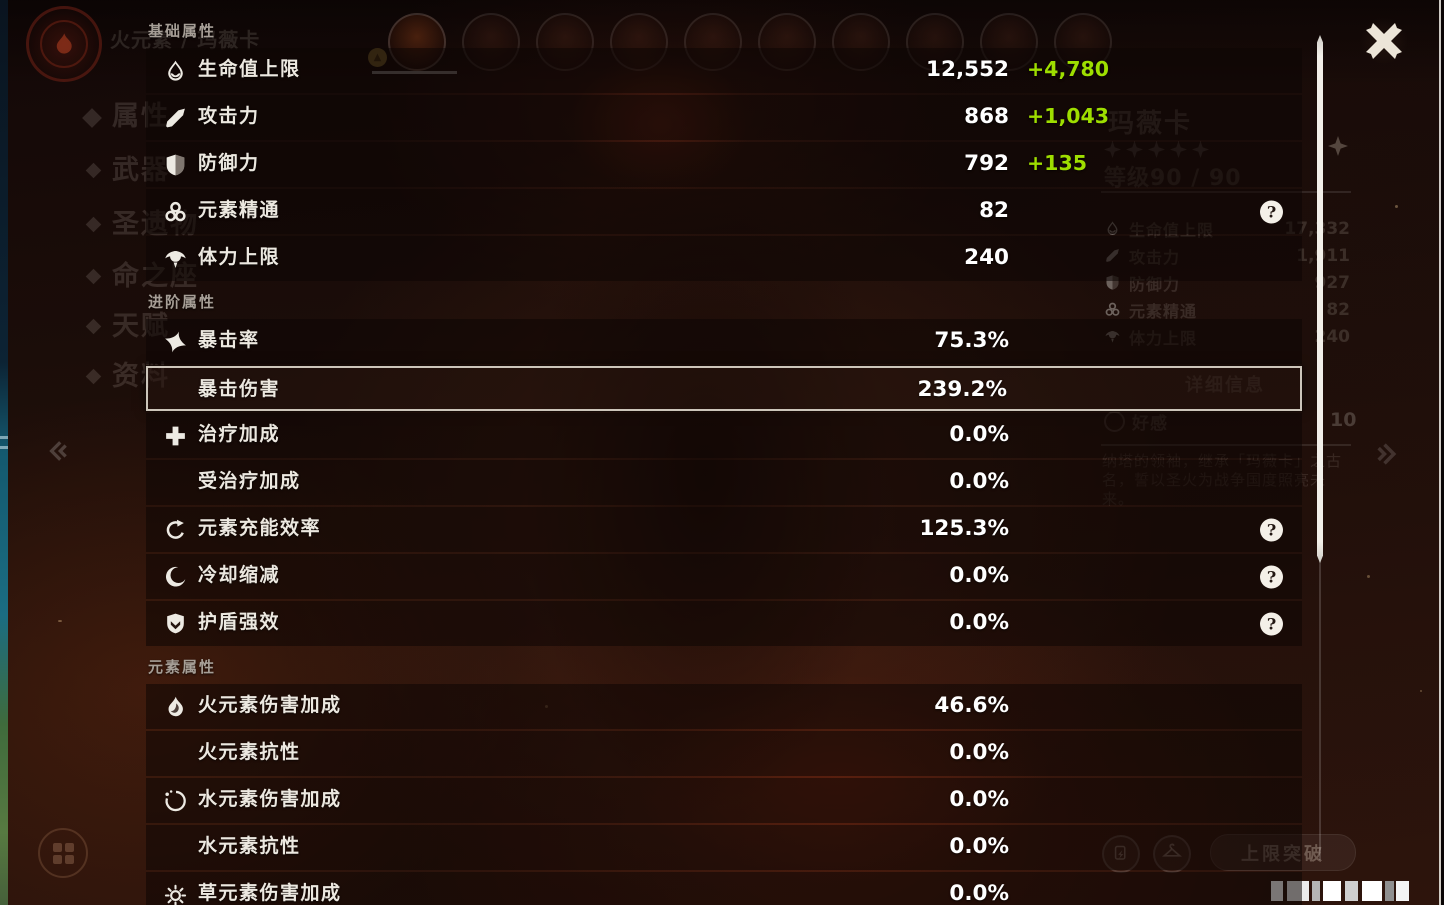  I want to click on stat-row: 攻击力 868 +1,043, so click(724, 117).